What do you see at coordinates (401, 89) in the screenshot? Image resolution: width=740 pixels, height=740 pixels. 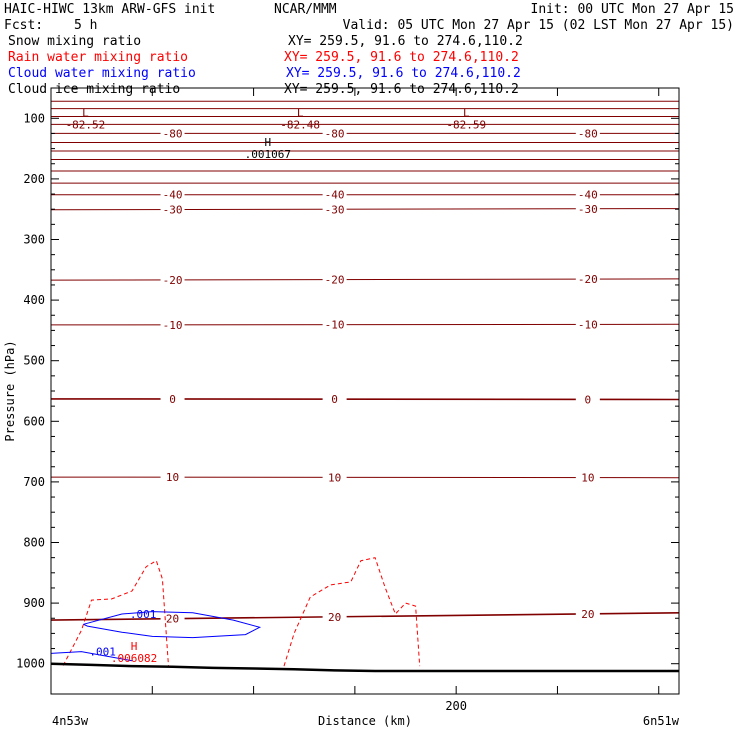 I see `field-cloudice-xy: XY= 259.5, 91.6 to 274.6,110.2` at bounding box center [401, 89].